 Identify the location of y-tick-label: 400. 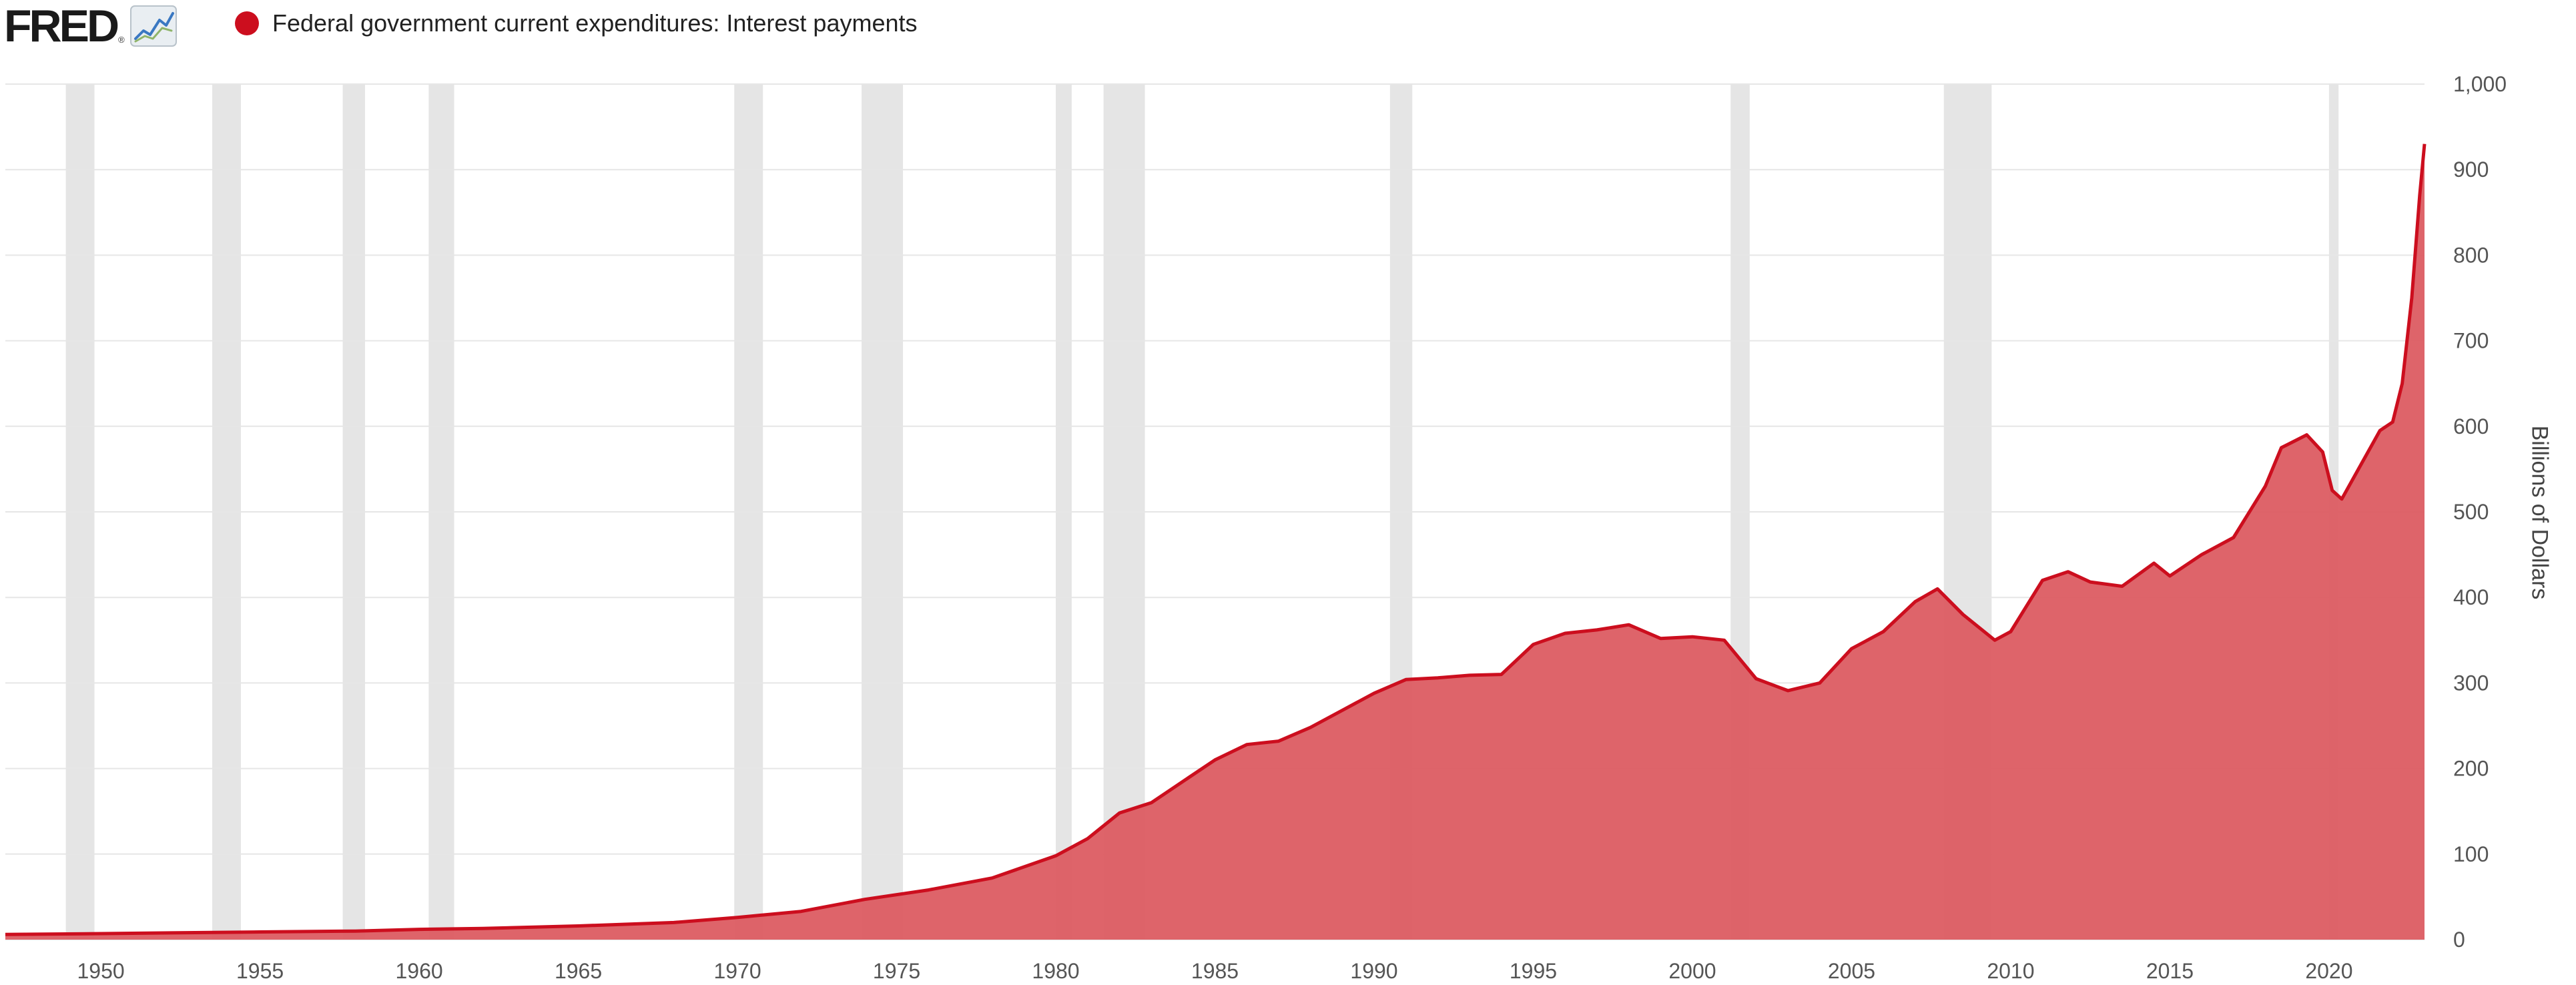
(2471, 597).